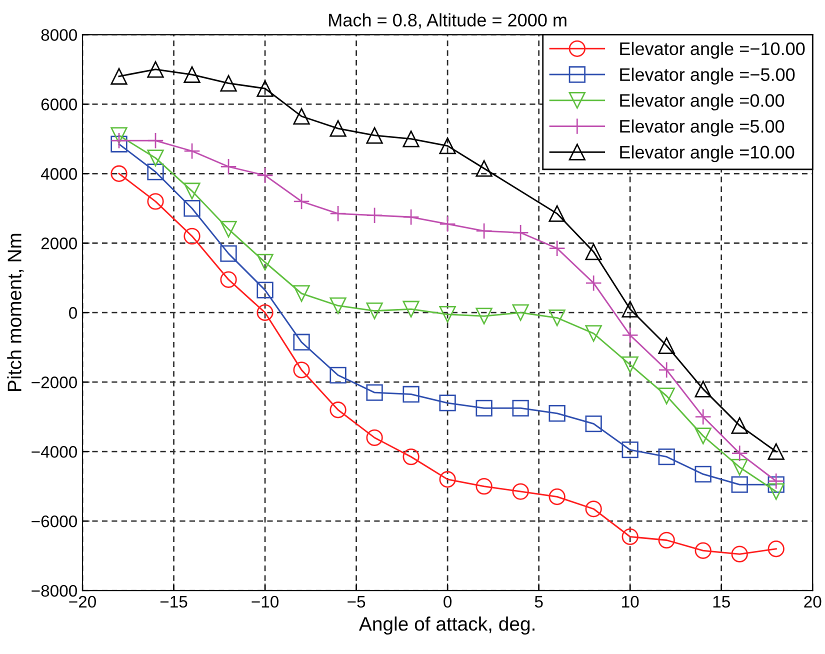  Describe the element at coordinates (54, 521) in the screenshot. I see `y-tick-label: −6000` at that location.